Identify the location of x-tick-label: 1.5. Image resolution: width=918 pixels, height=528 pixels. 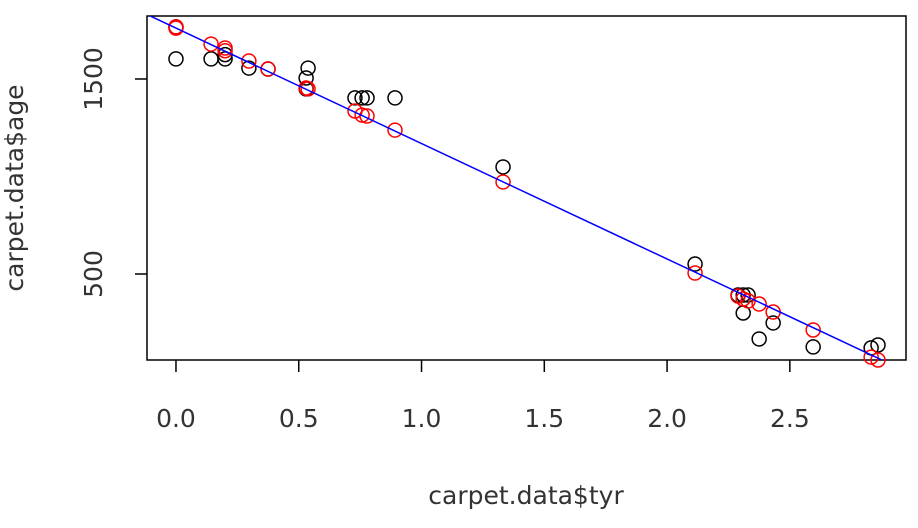
(544, 418).